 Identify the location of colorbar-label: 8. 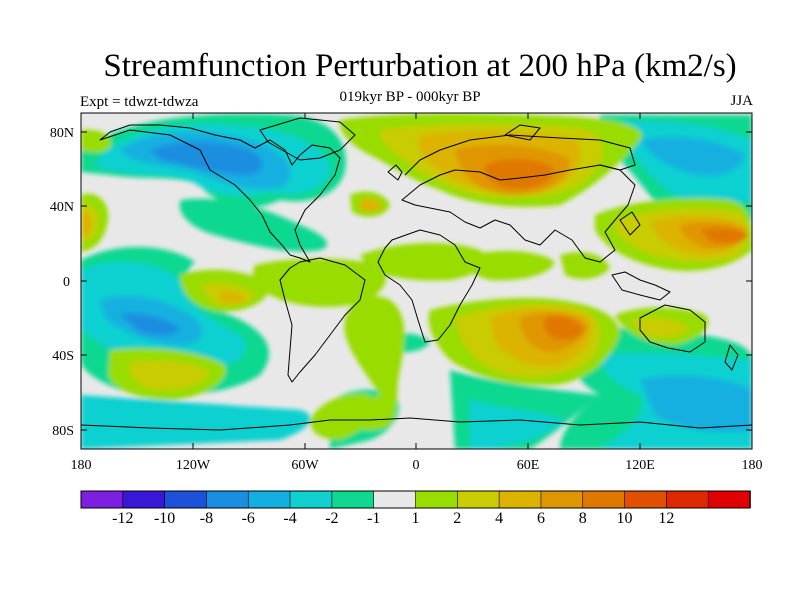
(583, 518).